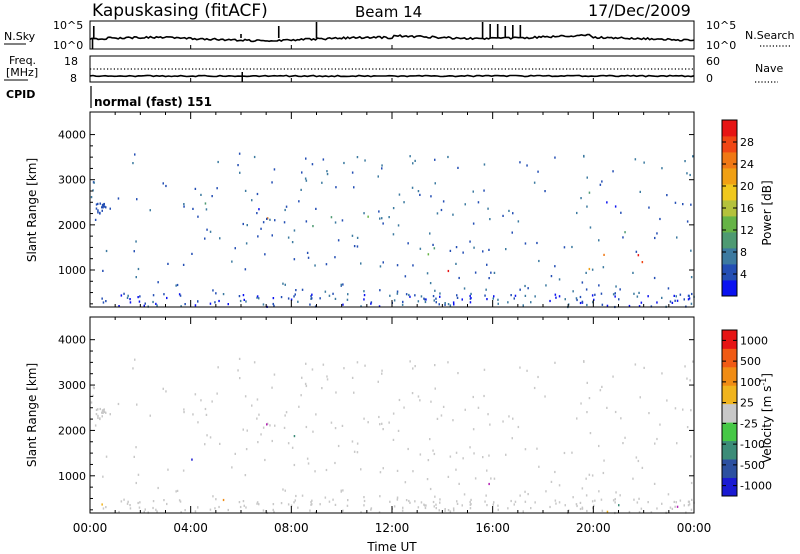 This screenshot has height=554, width=800. Describe the element at coordinates (399, 35) in the screenshot. I see `nsky-panel: N.Sky 10^5 10^0 10^5 10^0 N.Search` at that location.